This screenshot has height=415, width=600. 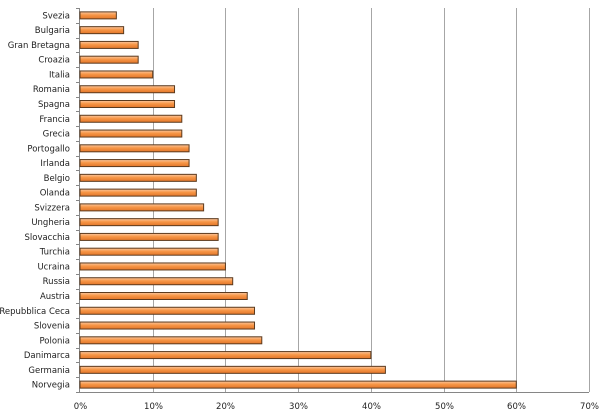 What do you see at coordinates (116, 74) in the screenshot?
I see `bar-italia` at bounding box center [116, 74].